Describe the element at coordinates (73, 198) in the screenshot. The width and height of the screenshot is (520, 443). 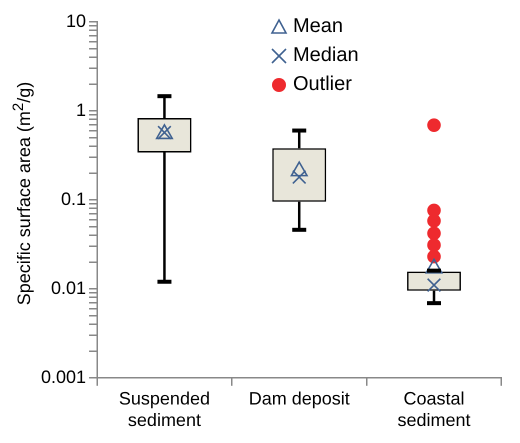
I see `y-tick-label: 0.1` at that location.